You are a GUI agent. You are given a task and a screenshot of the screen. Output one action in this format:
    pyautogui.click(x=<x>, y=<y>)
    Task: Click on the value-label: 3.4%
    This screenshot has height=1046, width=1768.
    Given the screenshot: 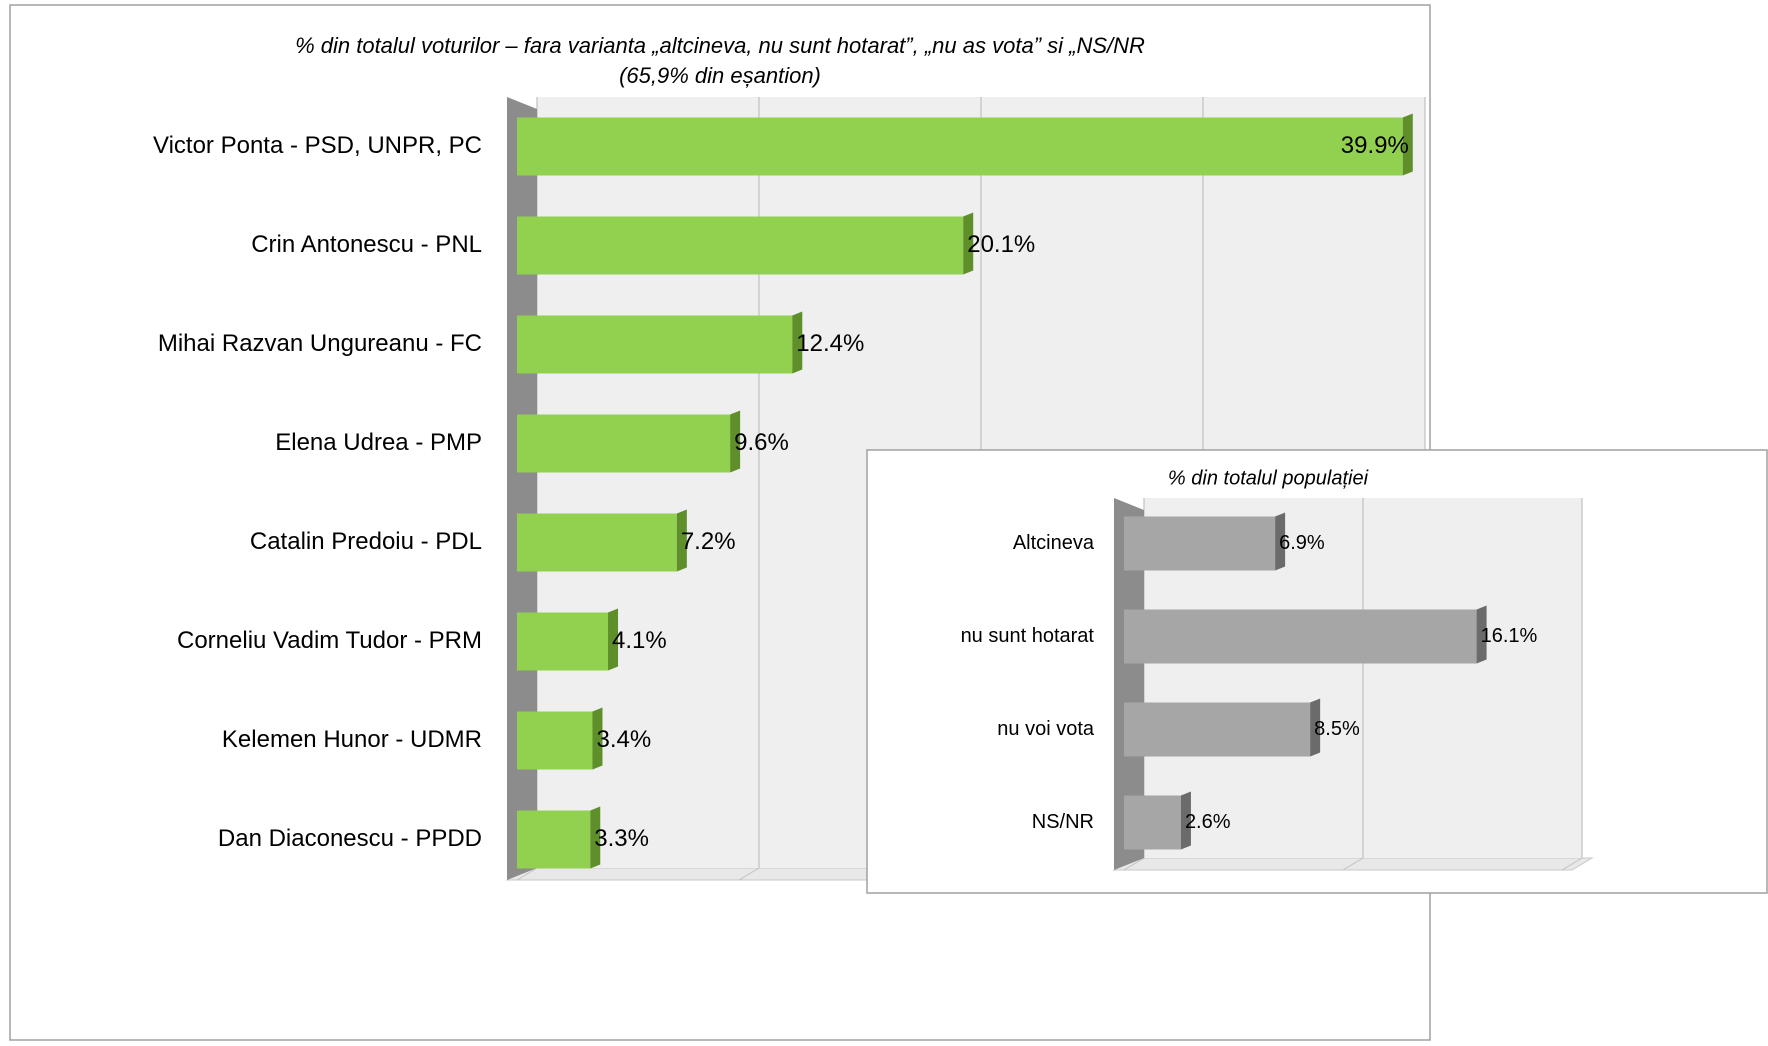 What is the action you would take?
    pyautogui.click(x=623, y=739)
    